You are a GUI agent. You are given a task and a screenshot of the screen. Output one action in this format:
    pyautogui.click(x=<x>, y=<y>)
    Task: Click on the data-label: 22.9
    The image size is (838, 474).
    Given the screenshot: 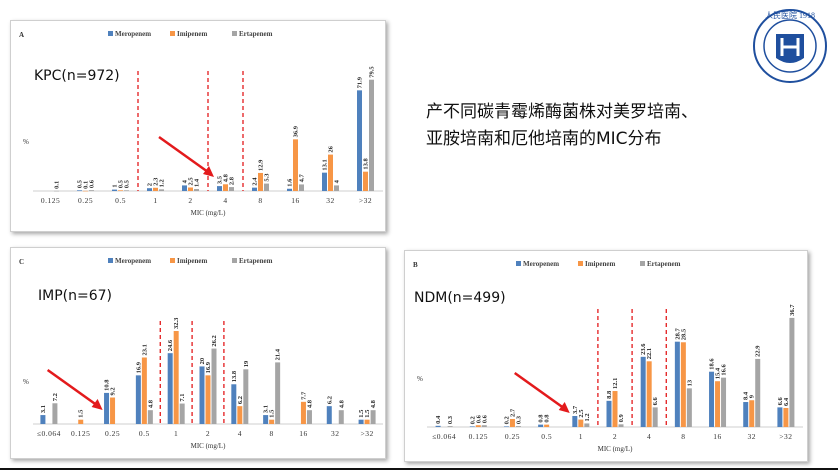 What is the action you would take?
    pyautogui.click(x=758, y=351)
    